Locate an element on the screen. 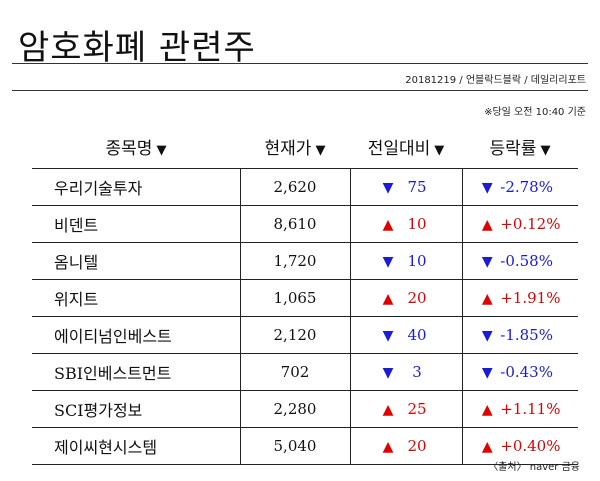  stock-price: 1,065 is located at coordinates (294, 298).